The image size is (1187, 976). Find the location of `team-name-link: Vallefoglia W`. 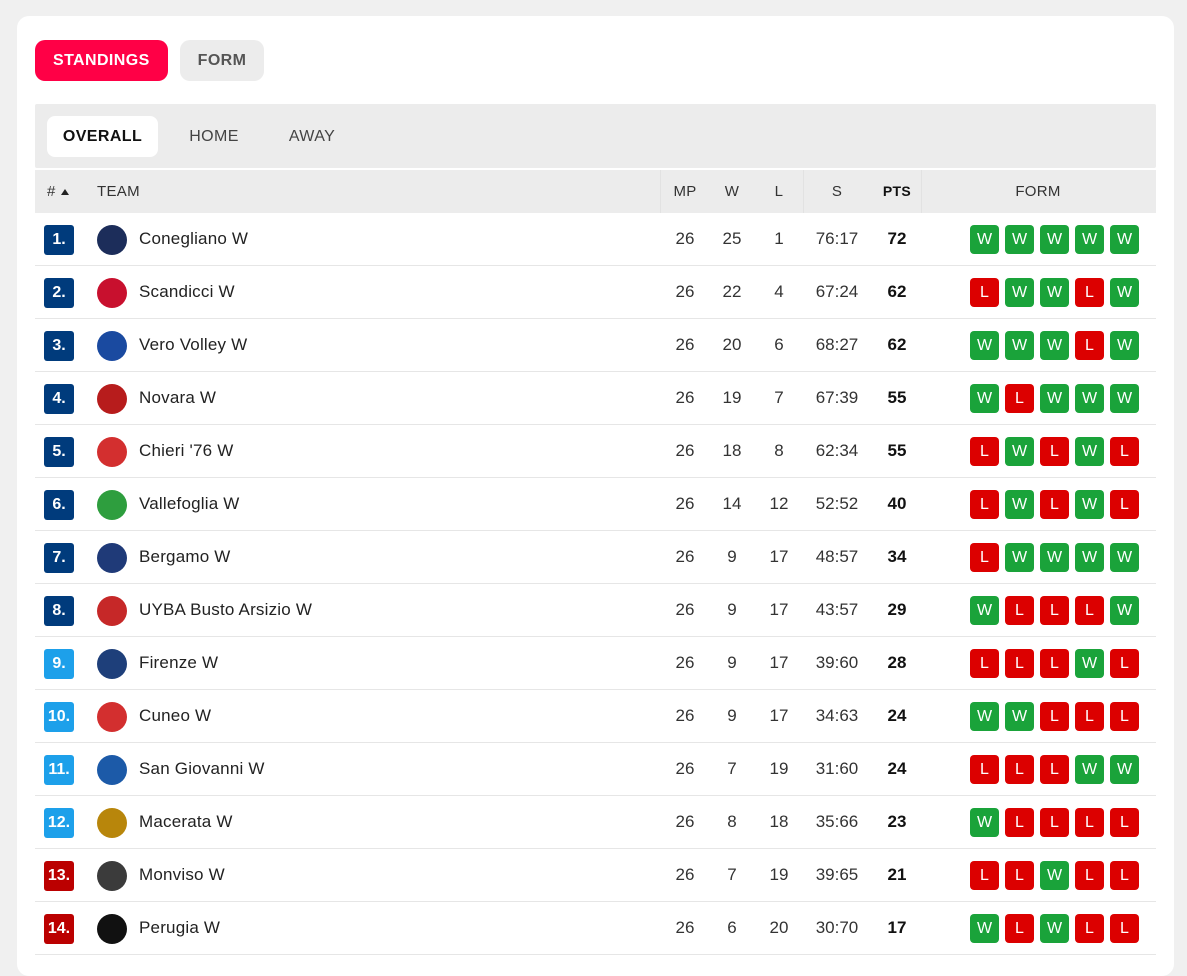

team-name-link: Vallefoglia W is located at coordinates (189, 503).